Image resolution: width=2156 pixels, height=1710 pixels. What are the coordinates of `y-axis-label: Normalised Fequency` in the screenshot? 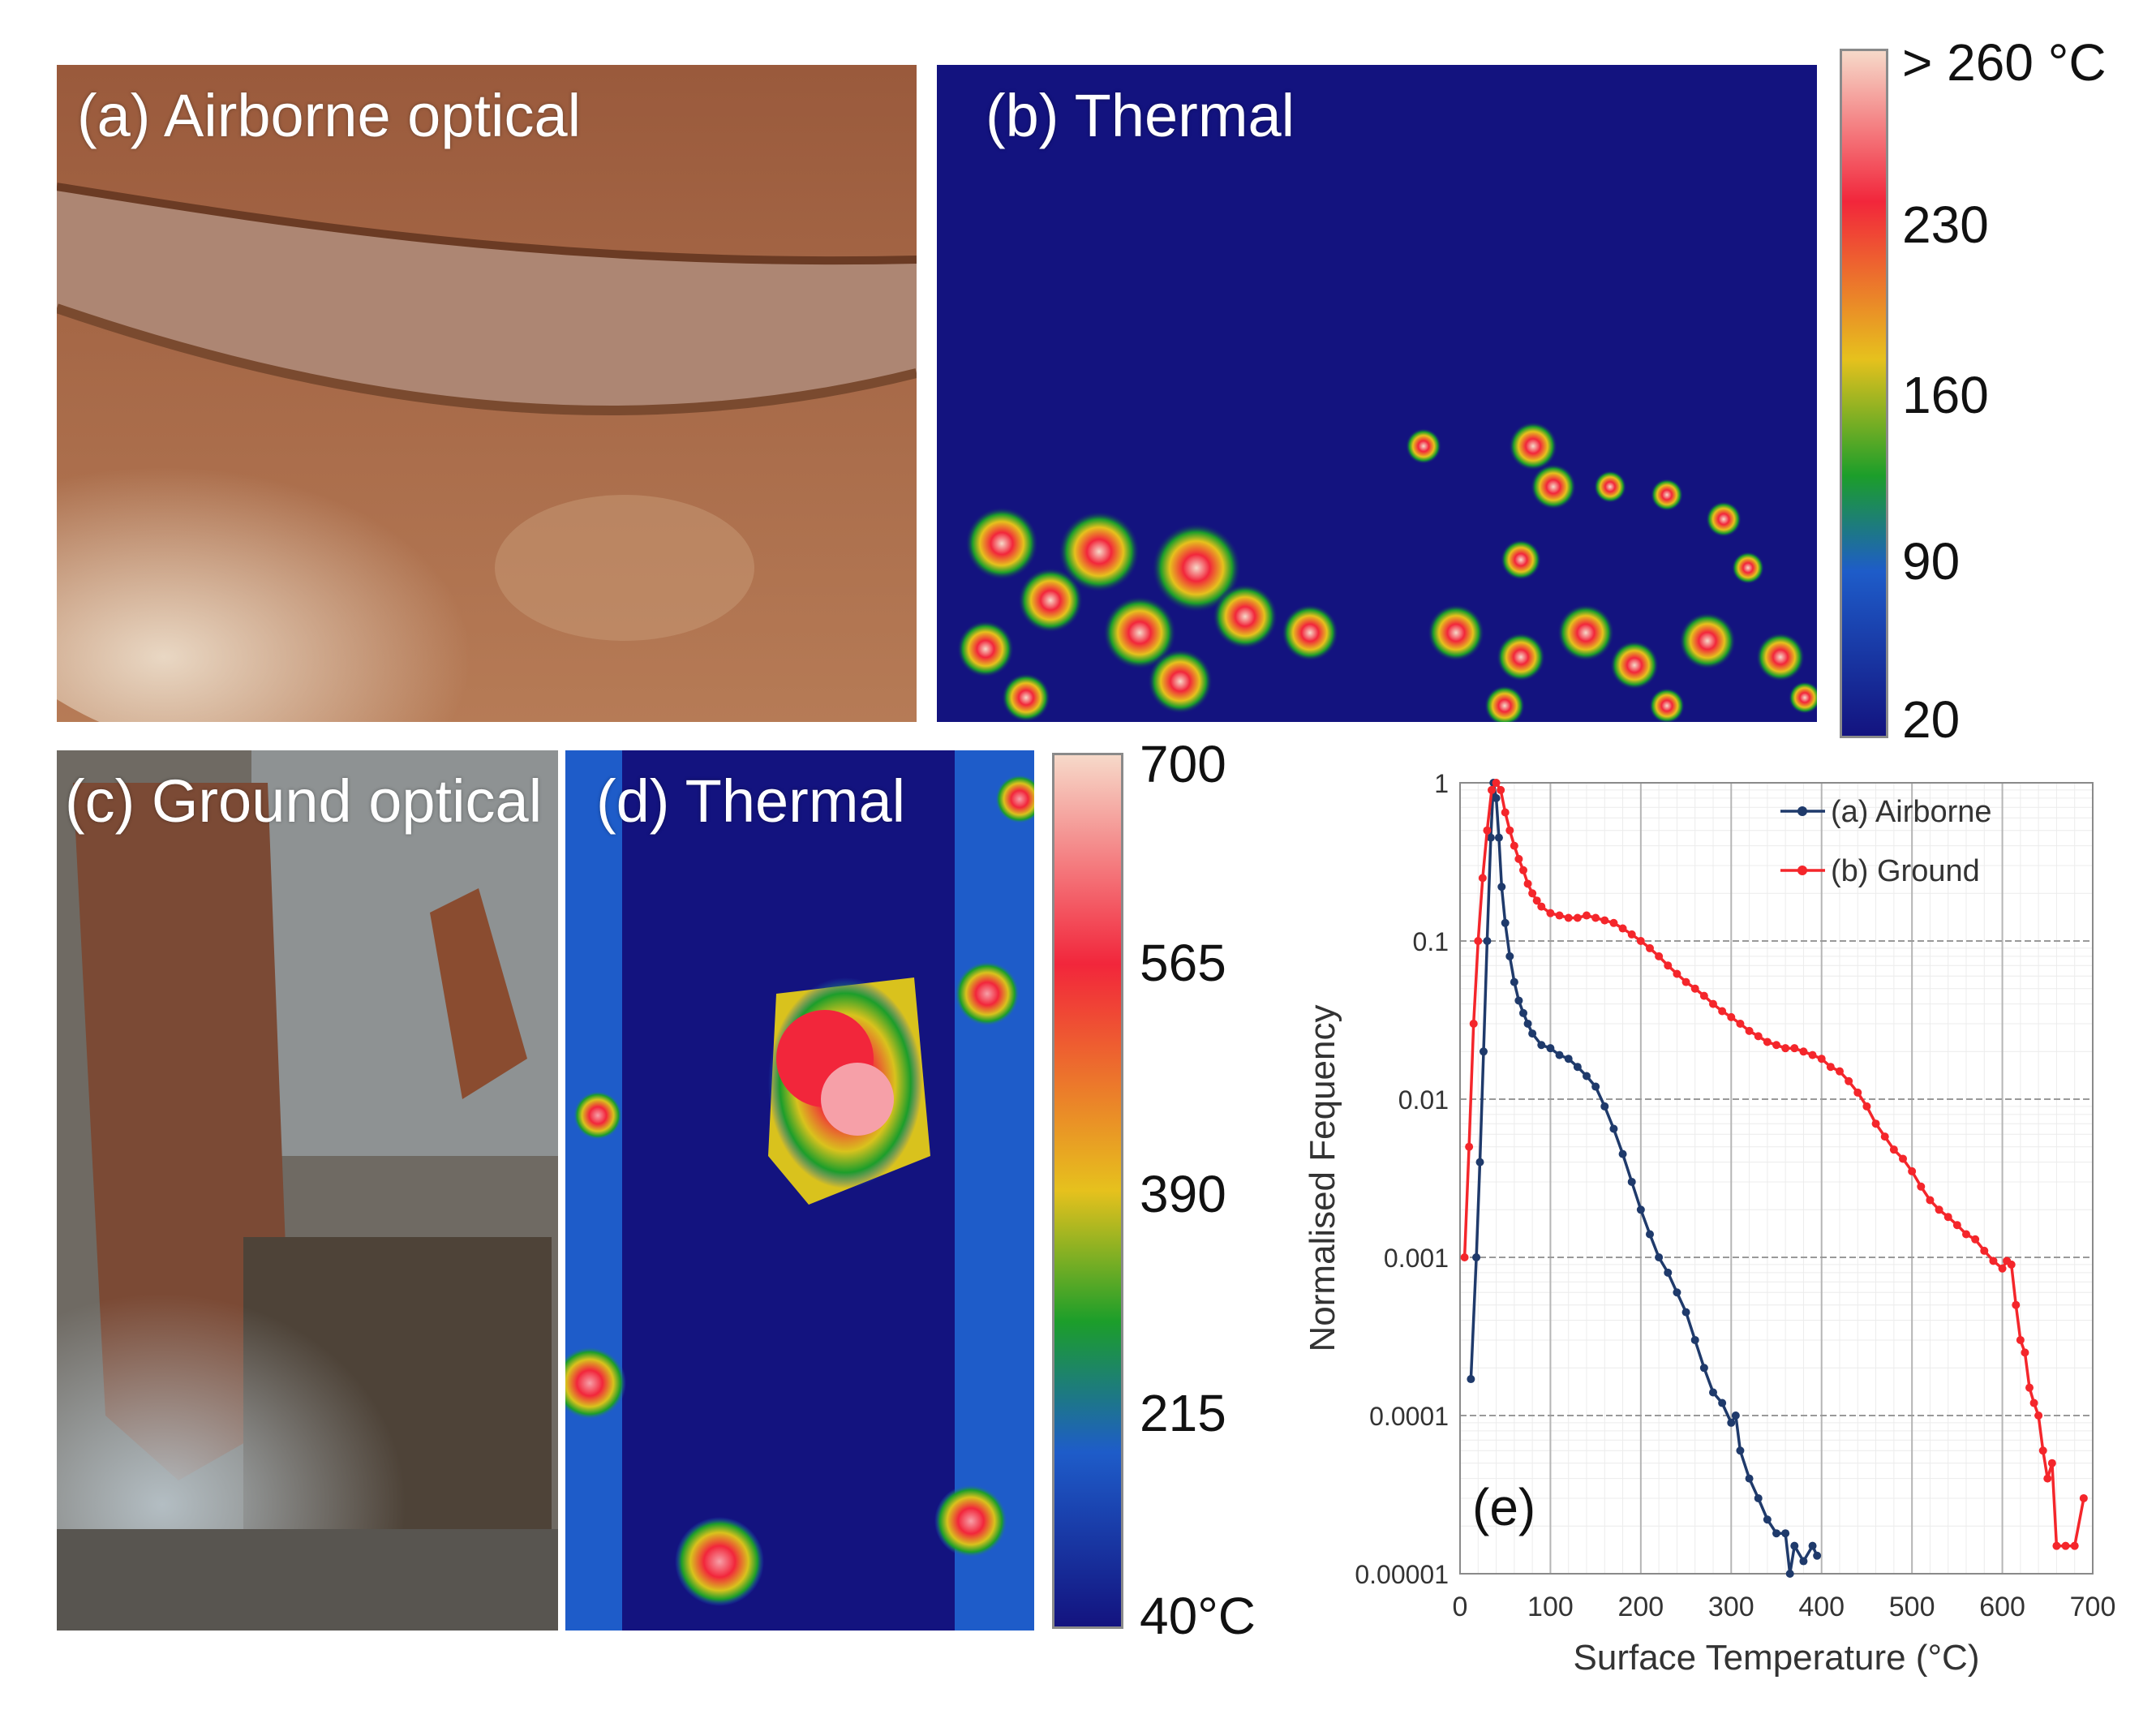 It's located at (1322, 1178).